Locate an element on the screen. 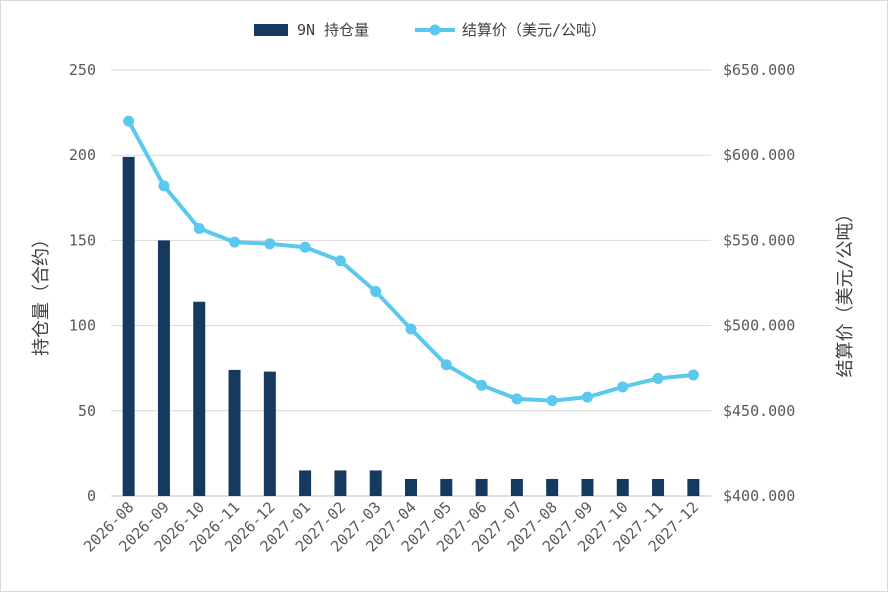 This screenshot has width=888, height=596. right-tick-label: $500.000 is located at coordinates (759, 326).